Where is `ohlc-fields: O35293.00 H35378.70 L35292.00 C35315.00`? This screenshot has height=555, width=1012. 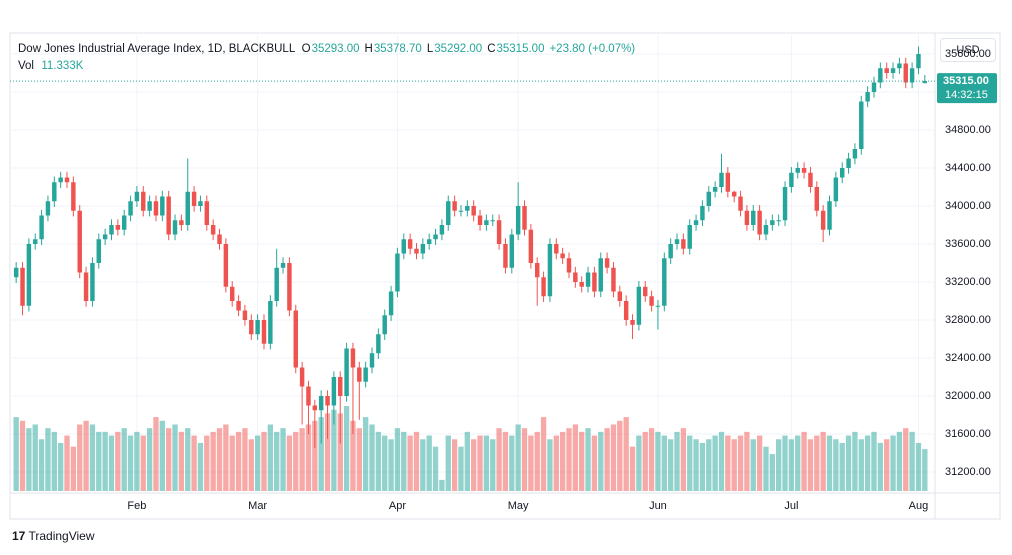 ohlc-fields: O35293.00 H35378.70 L35292.00 C35315.00 is located at coordinates (426, 49).